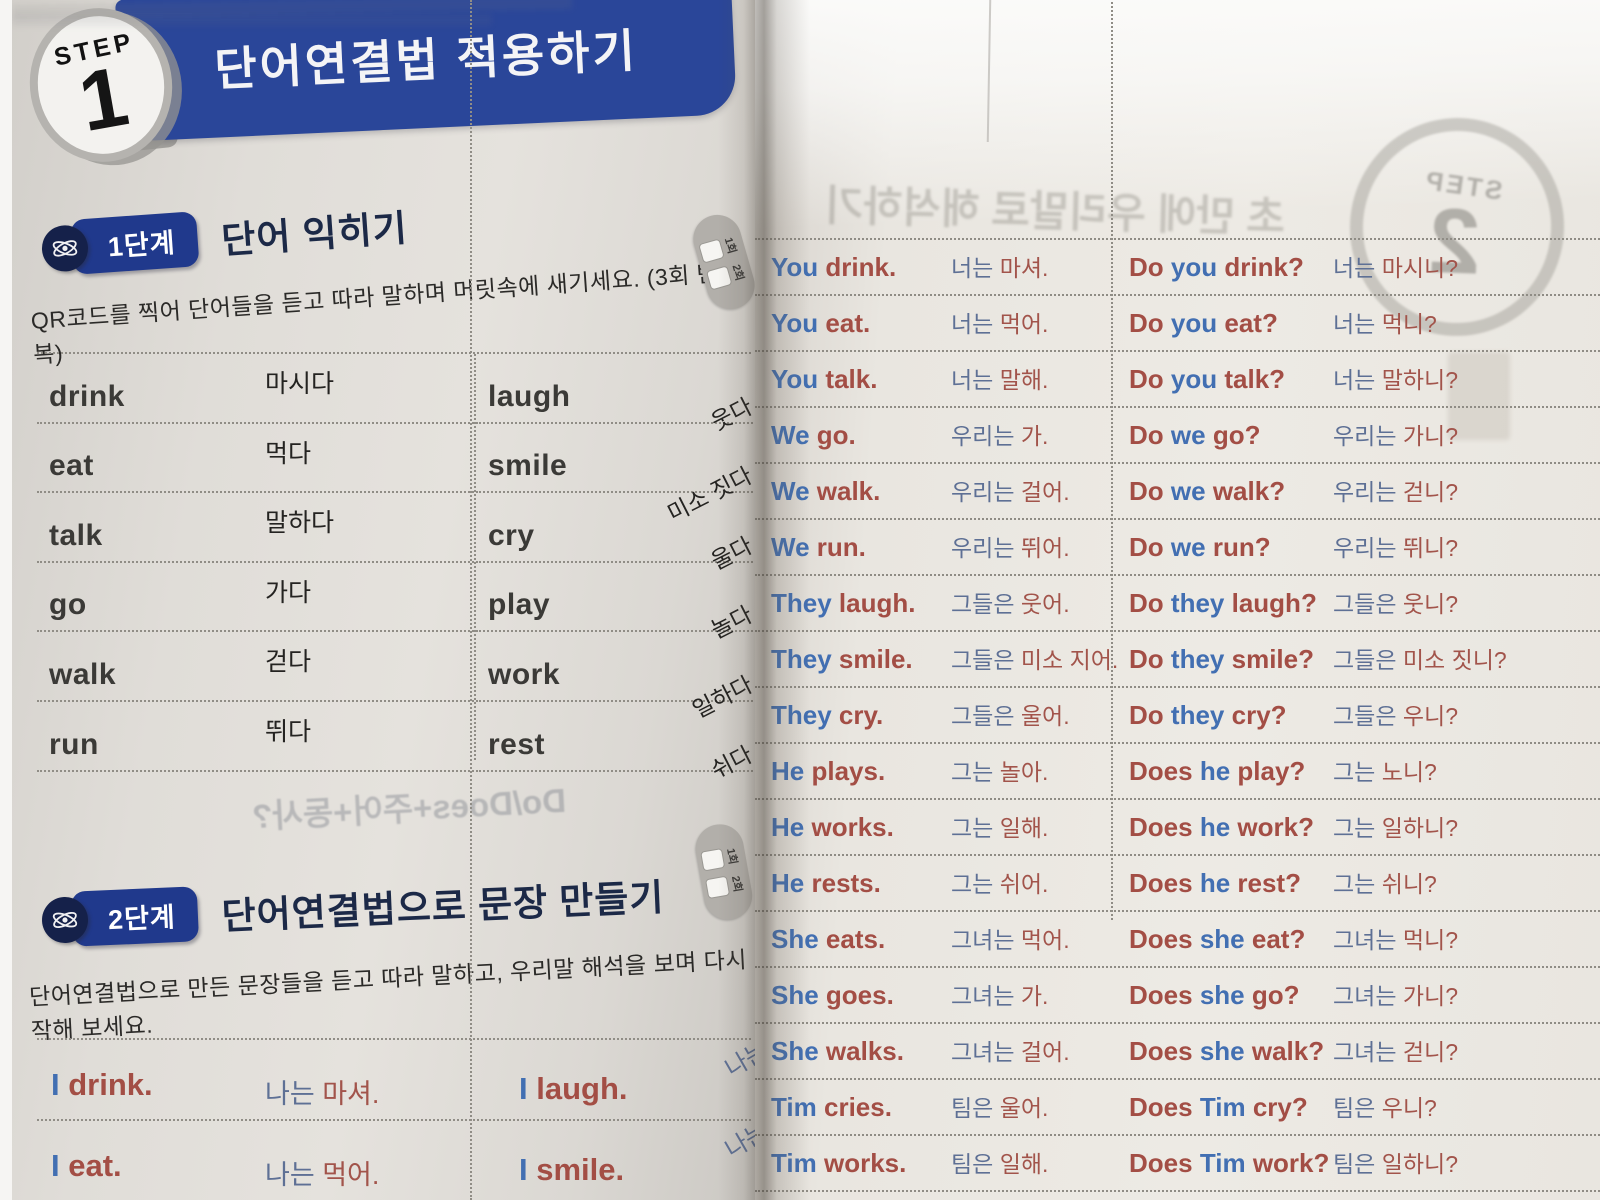  I want to click on korean-subject: 그는, so click(972, 828).